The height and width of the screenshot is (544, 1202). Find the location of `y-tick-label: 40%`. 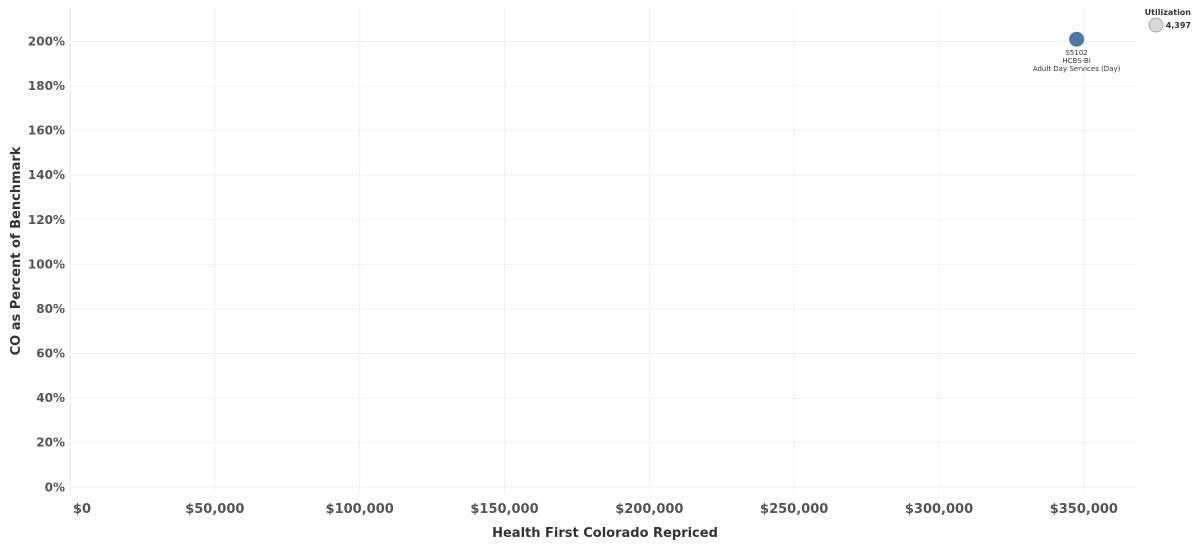

y-tick-label: 40% is located at coordinates (50, 398).